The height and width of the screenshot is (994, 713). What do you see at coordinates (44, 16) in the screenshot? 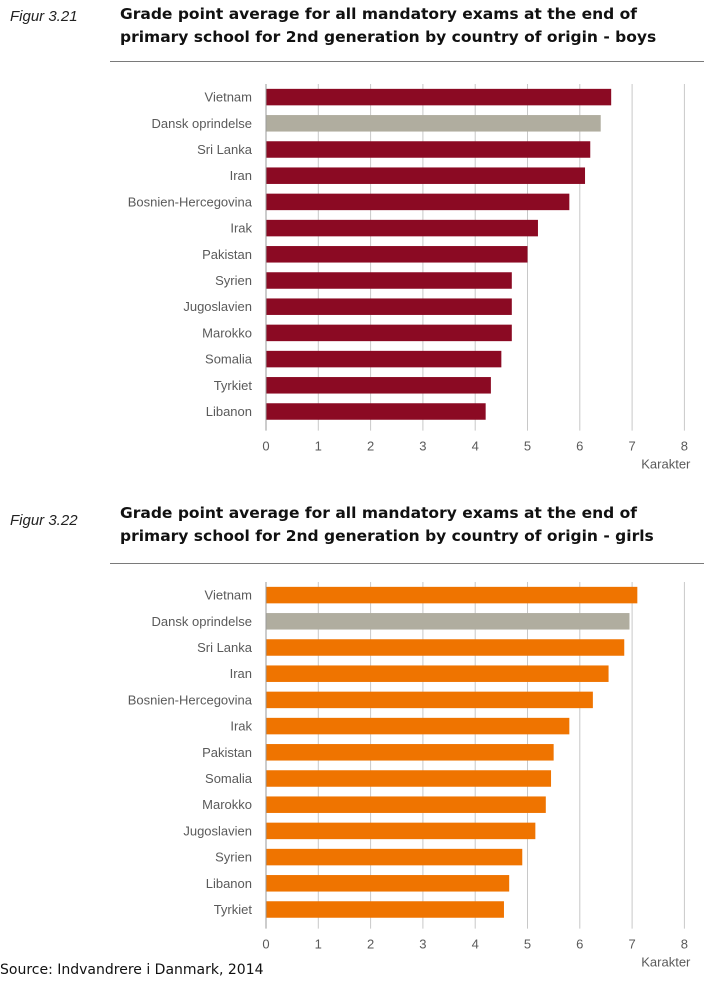
I see `figure-label: Figur 3.21` at bounding box center [44, 16].